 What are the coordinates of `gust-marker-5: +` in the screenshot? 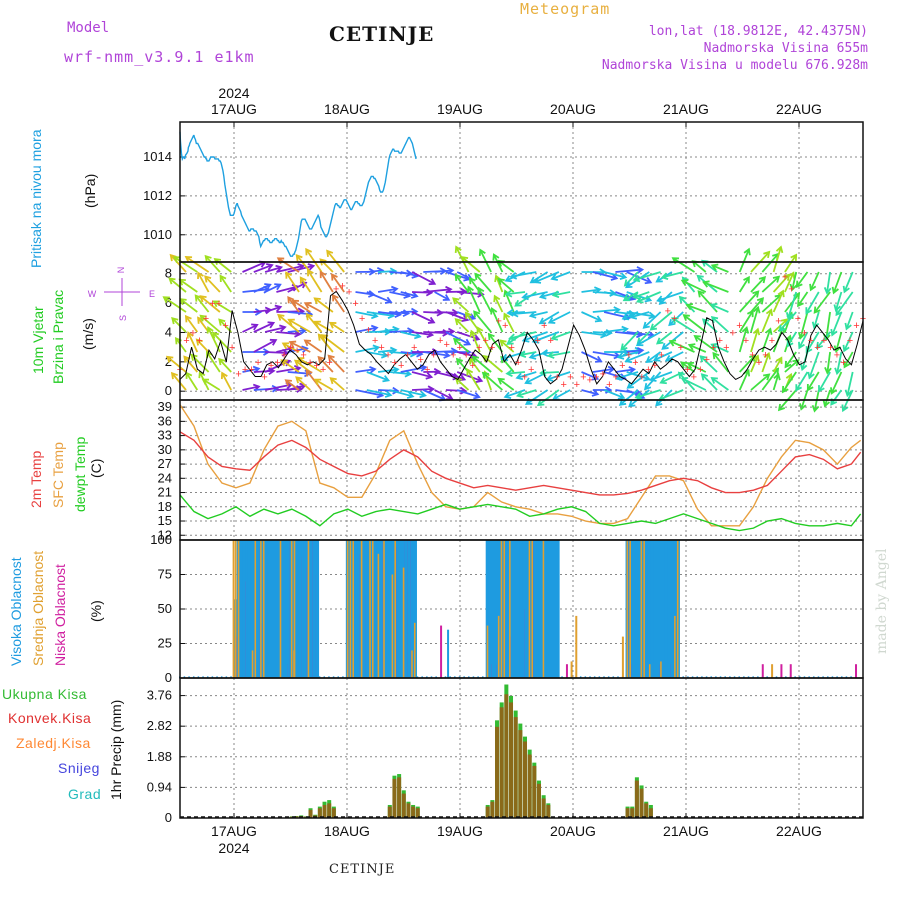 It's located at (212, 304).